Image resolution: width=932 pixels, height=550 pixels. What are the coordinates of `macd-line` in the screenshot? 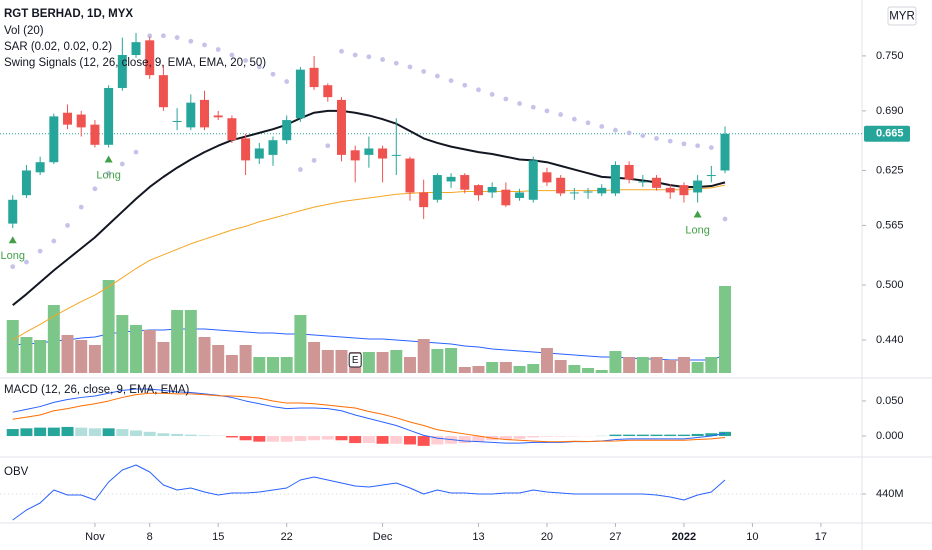 It's located at (369, 416).